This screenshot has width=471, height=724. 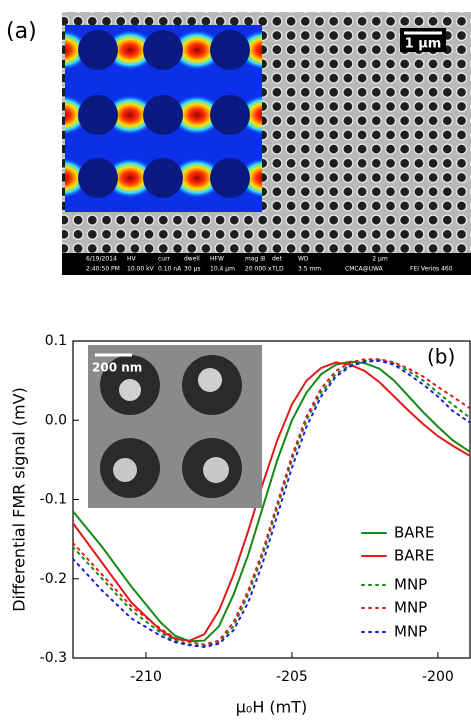 What do you see at coordinates (175, 426) in the screenshot?
I see `inset-image: 200 nm` at bounding box center [175, 426].